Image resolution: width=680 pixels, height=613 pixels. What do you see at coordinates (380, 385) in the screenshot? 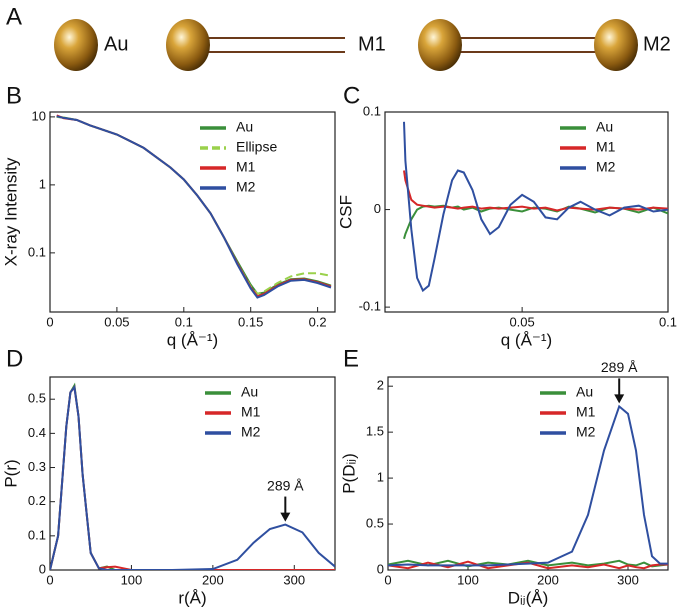
I see `y-tick-label: 2` at bounding box center [380, 385].